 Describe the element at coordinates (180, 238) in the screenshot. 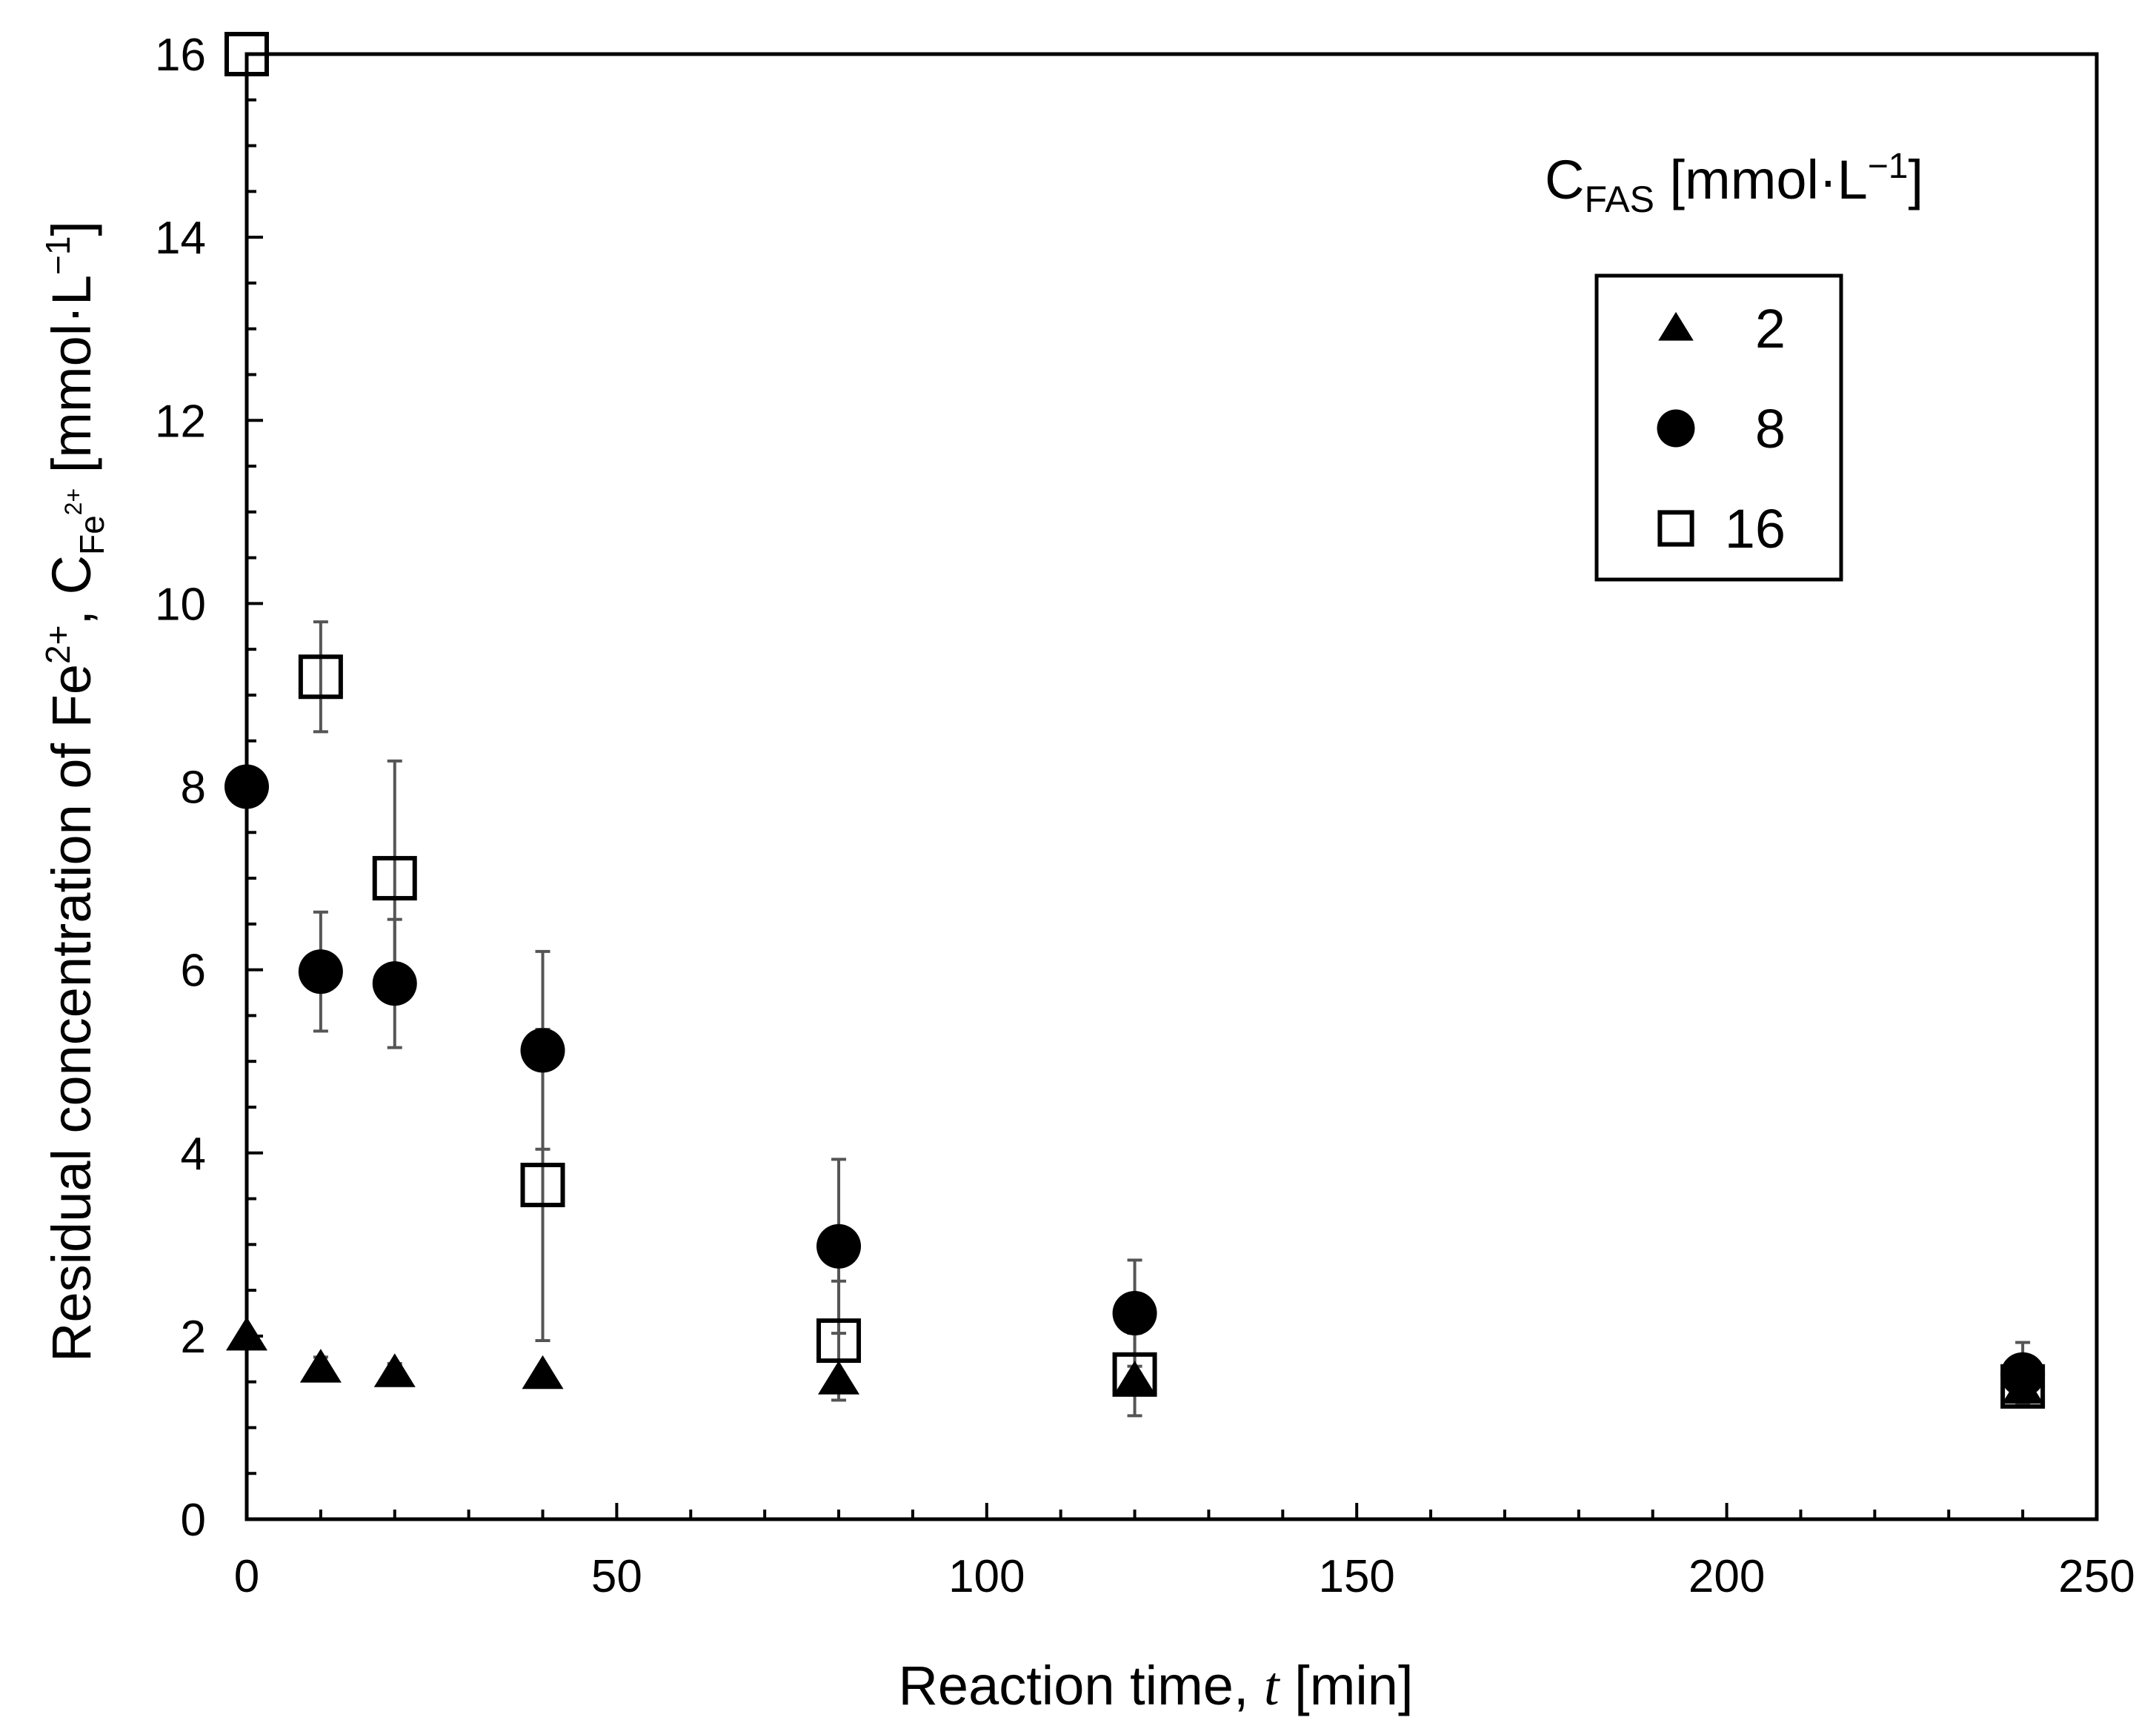

I see `y-tick-label: 14` at that location.